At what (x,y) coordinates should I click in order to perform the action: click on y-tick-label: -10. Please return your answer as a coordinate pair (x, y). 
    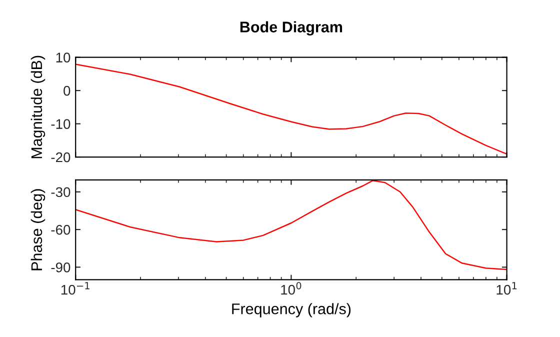
    Looking at the image, I should click on (60, 124).